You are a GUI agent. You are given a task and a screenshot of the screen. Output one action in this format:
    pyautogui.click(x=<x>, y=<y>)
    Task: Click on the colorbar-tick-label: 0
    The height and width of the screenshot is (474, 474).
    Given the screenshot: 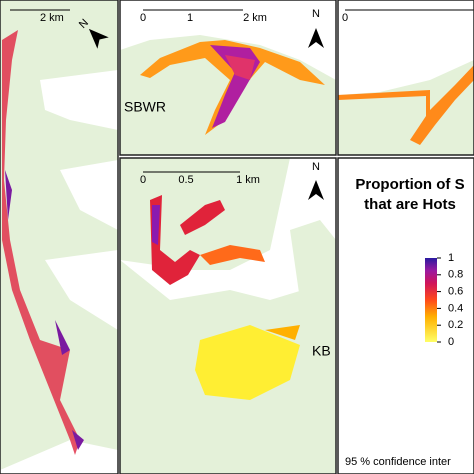 What is the action you would take?
    pyautogui.click(x=451, y=342)
    